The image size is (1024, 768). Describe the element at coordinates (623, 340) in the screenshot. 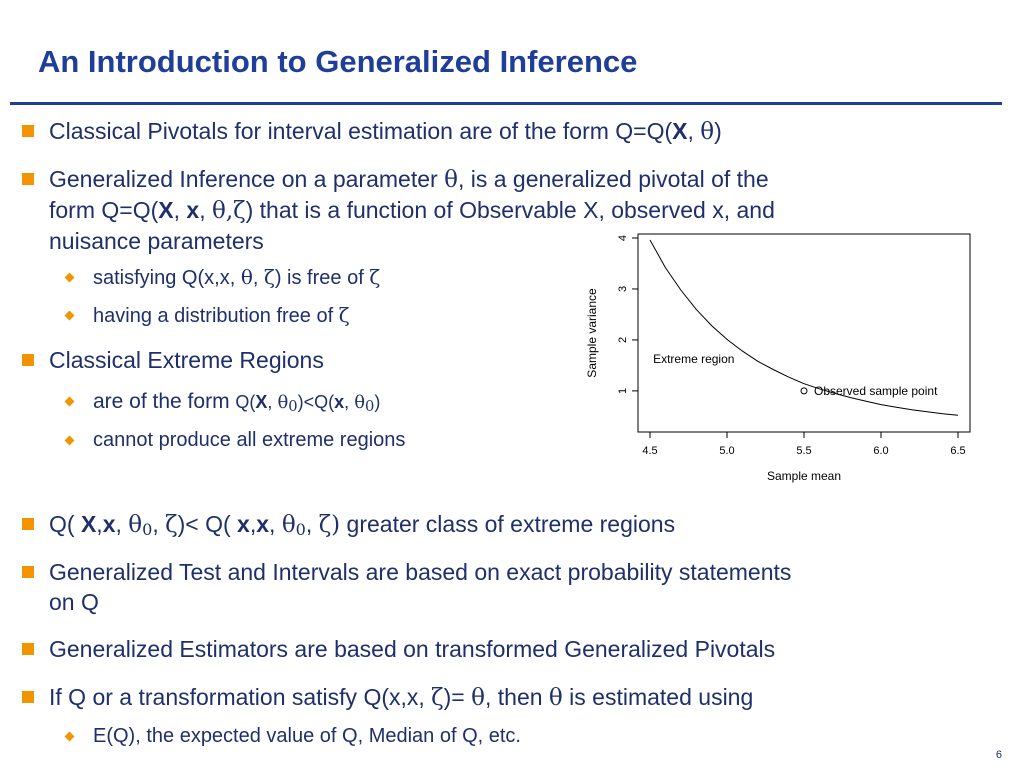

I see `y-tick-label: 2` at that location.